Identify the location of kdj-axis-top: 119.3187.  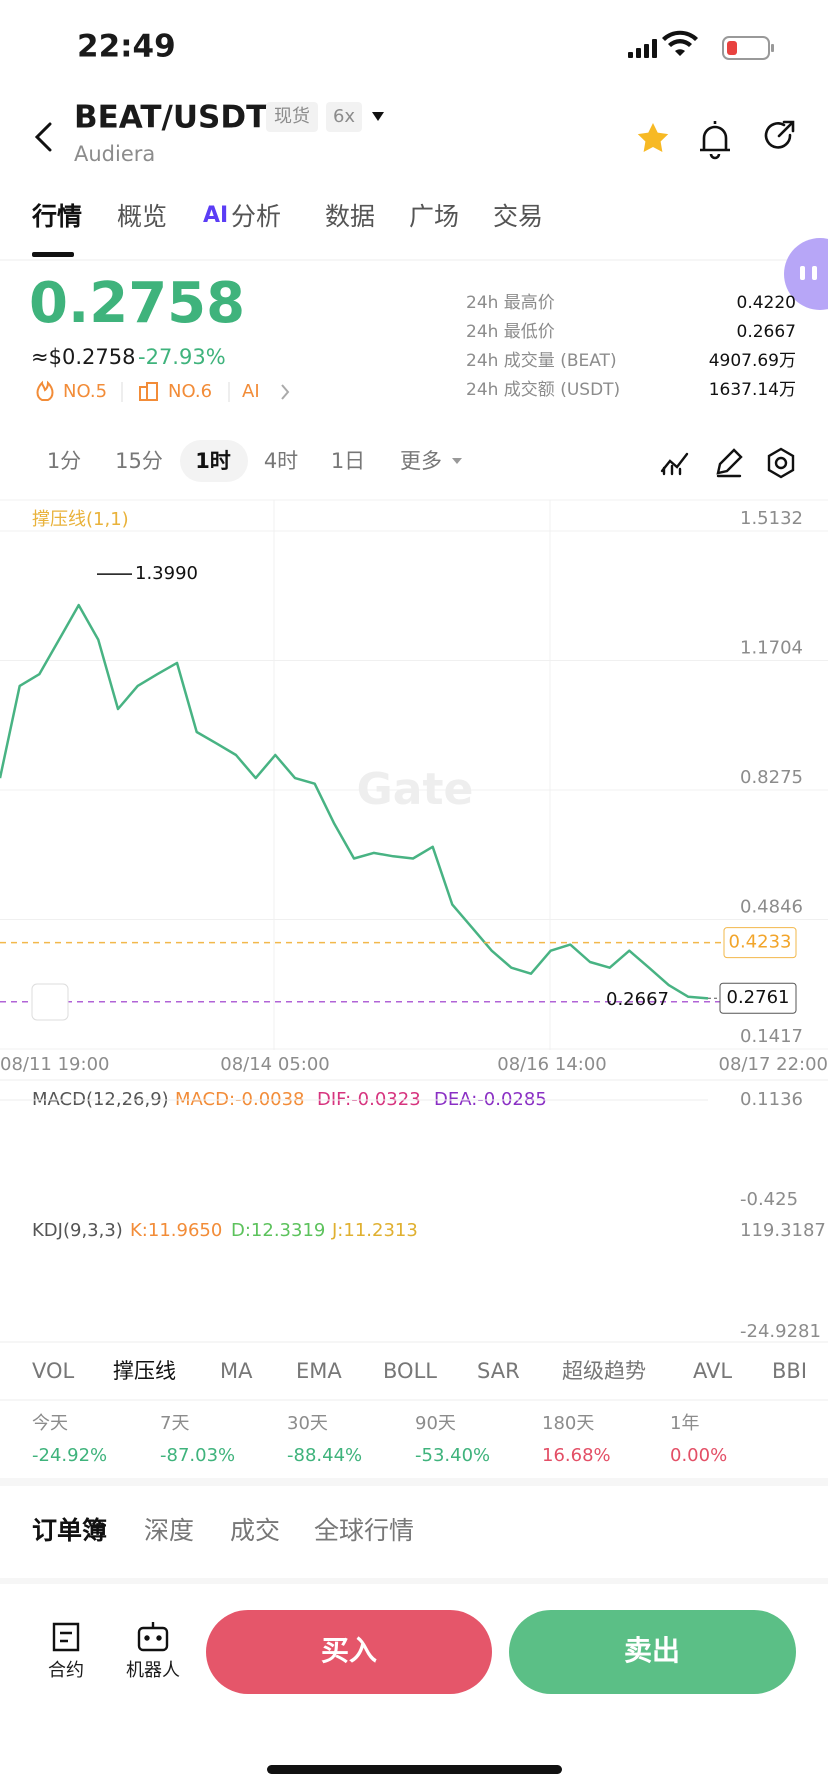
(783, 1230).